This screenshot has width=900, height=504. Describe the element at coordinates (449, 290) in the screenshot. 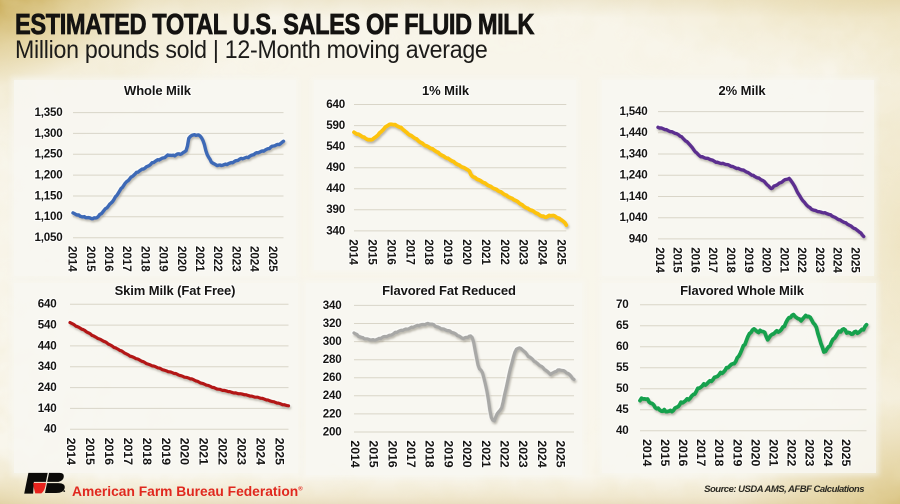

I see `svg-text: Flavored Fat Reduced` at that location.